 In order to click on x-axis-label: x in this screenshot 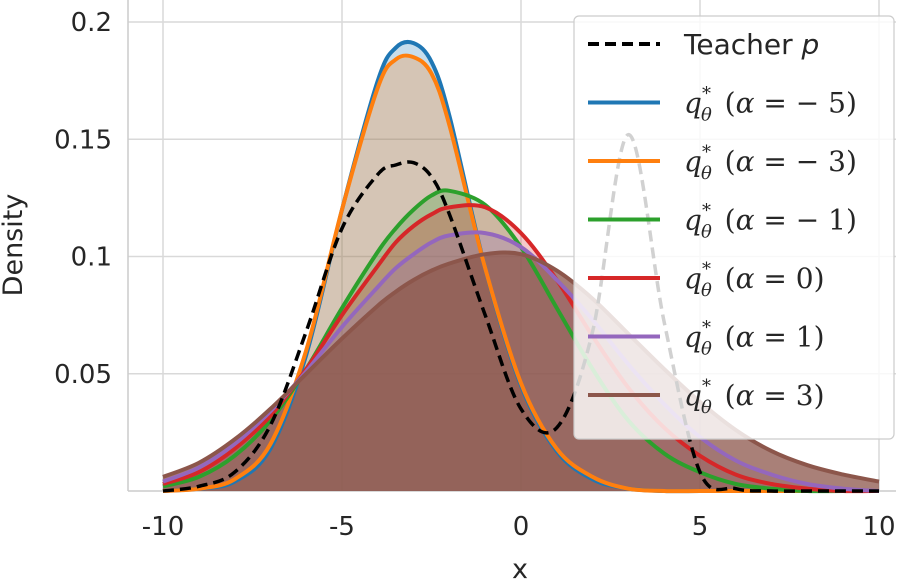, I will do `click(520, 569)`.